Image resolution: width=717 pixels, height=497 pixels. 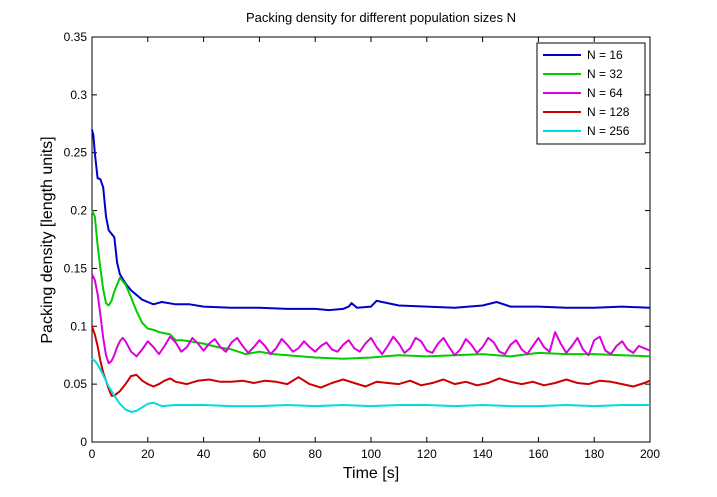 What do you see at coordinates (76, 384) in the screenshot?
I see `y-tick-label: 0.05` at bounding box center [76, 384].